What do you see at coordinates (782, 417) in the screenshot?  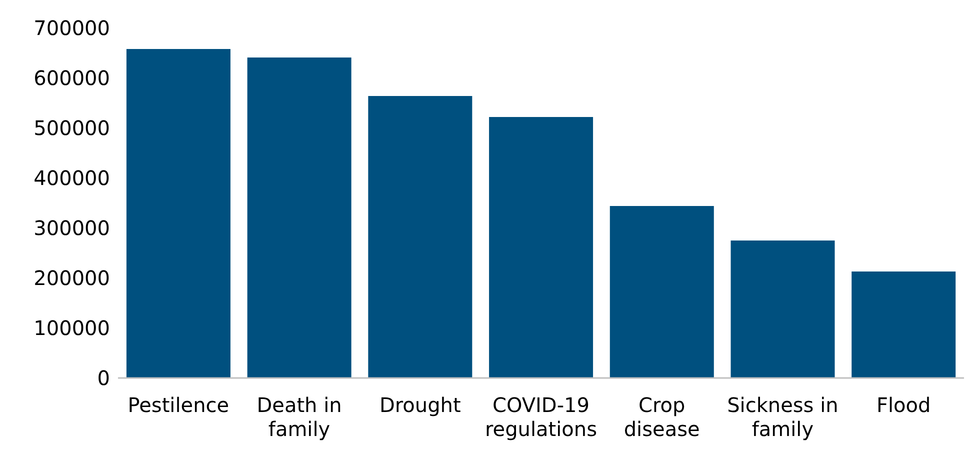 I see `x-tick-label: Sickness in family` at bounding box center [782, 417].